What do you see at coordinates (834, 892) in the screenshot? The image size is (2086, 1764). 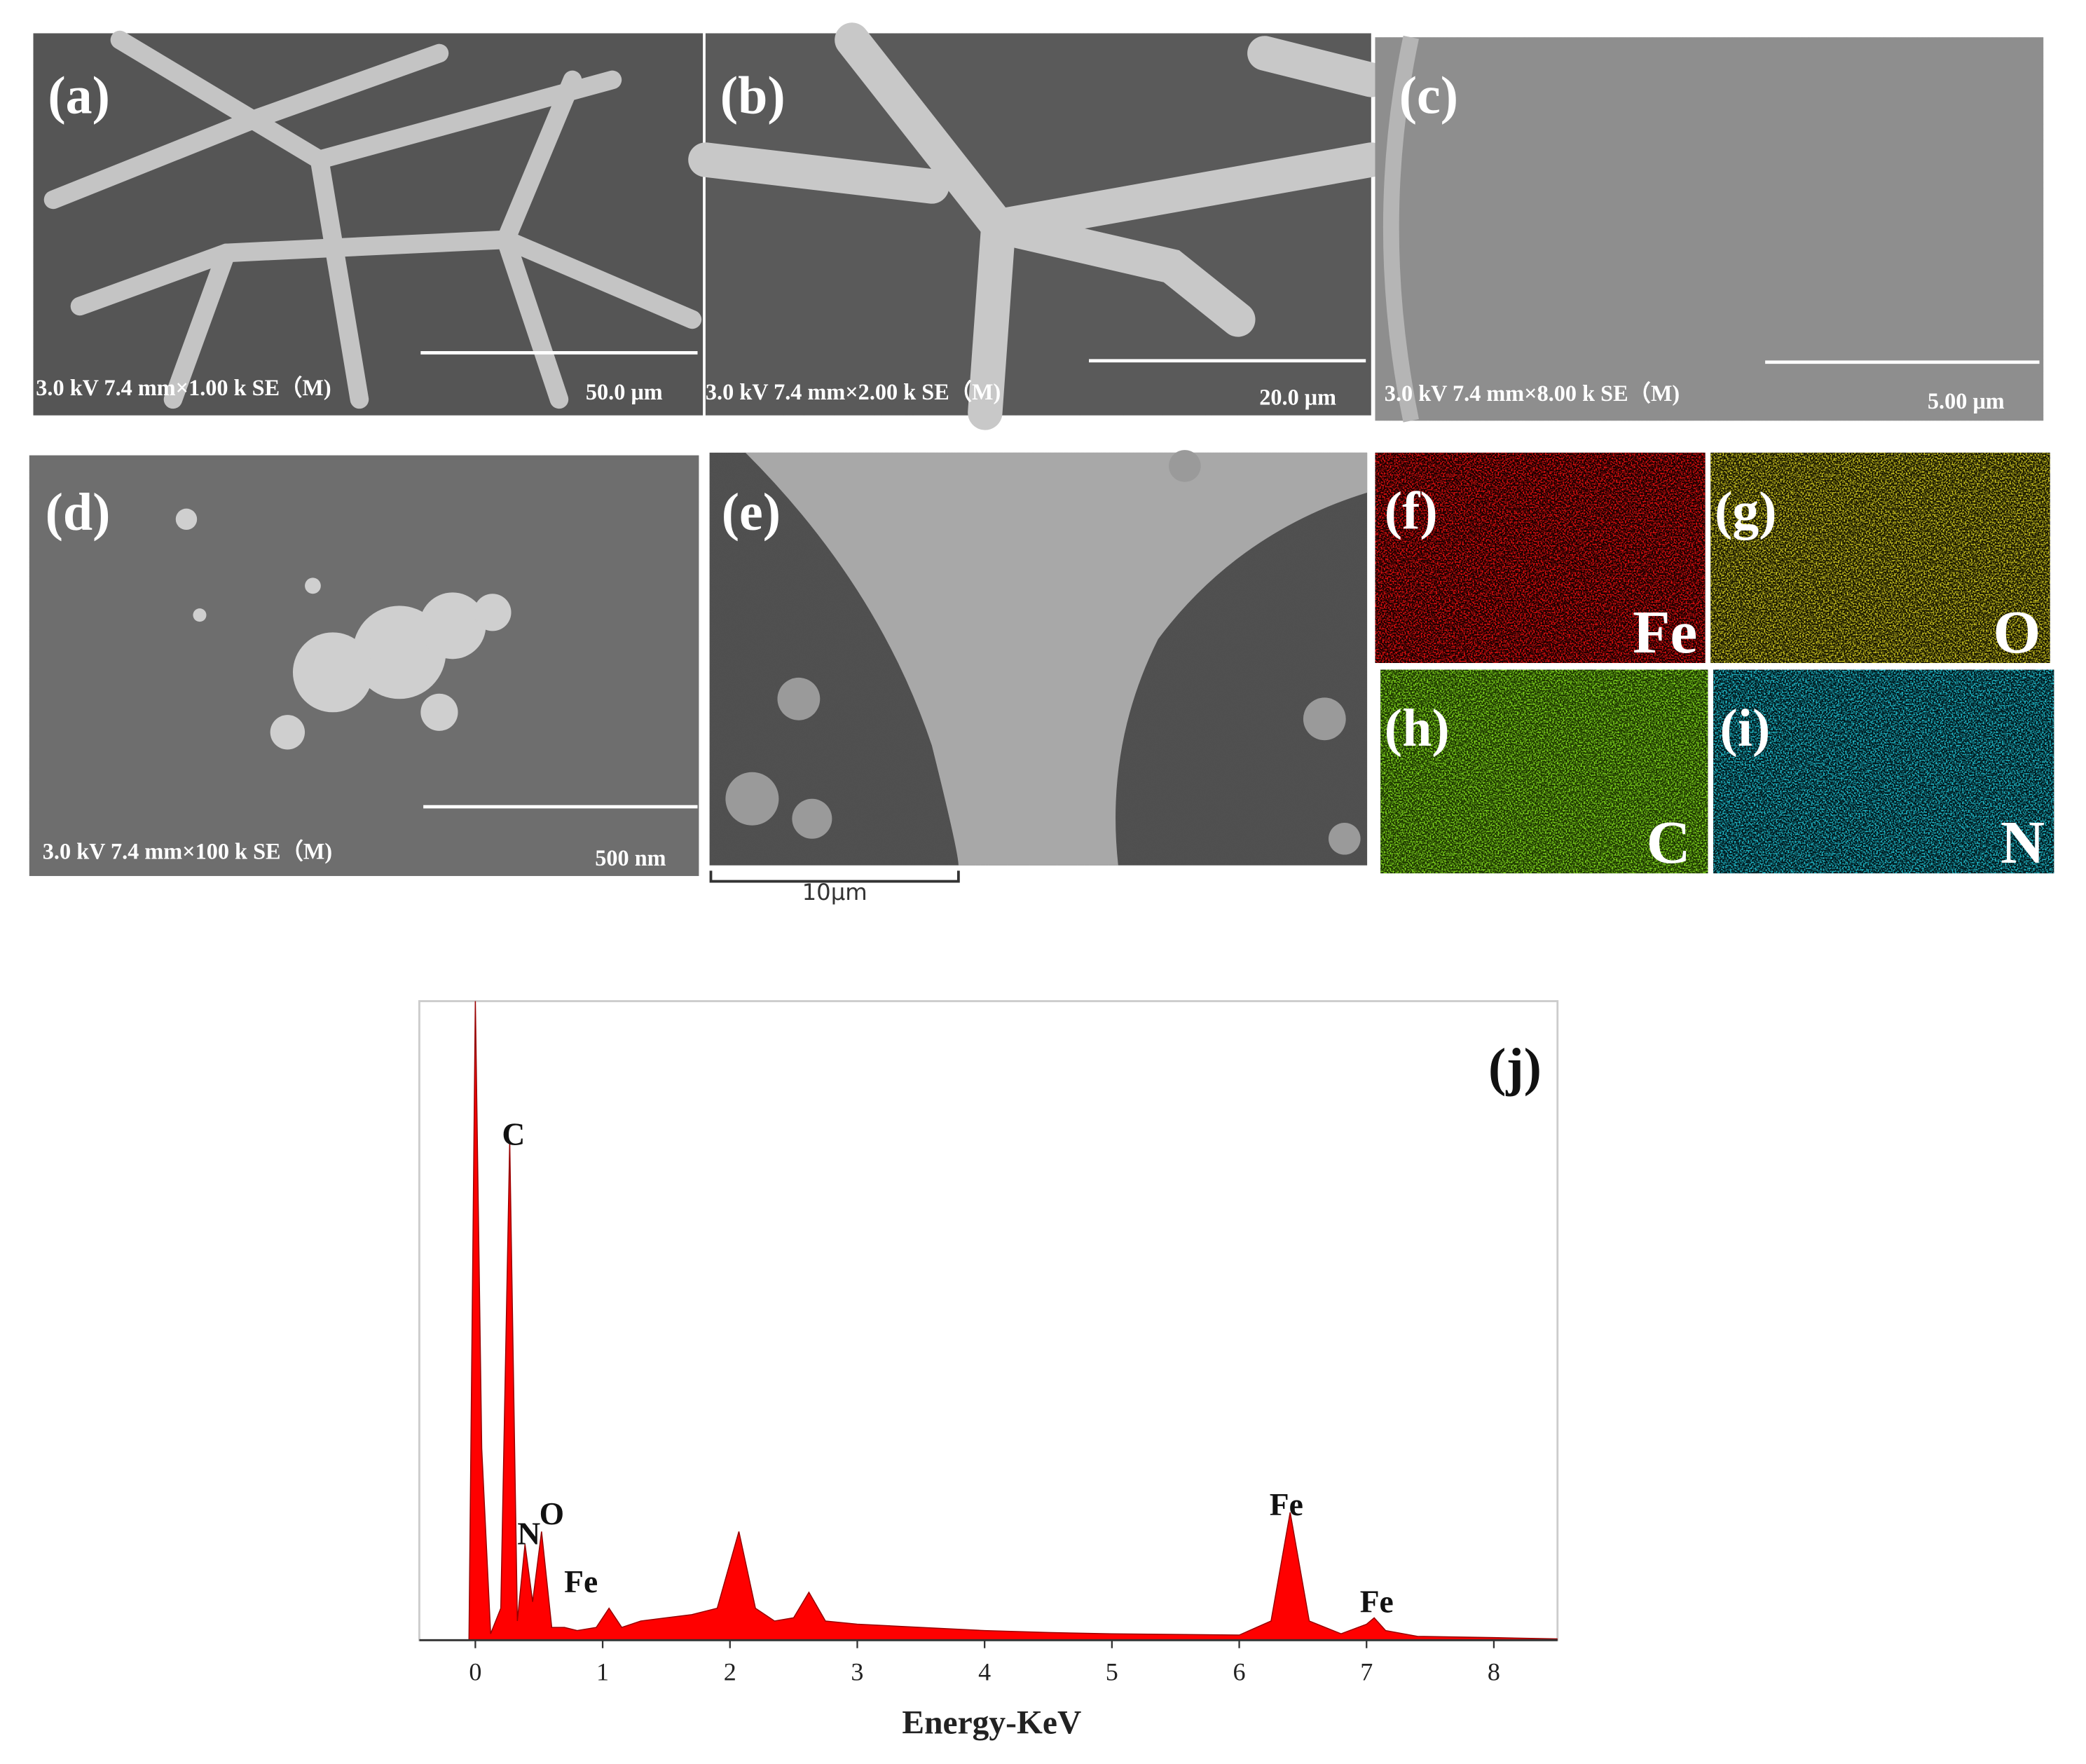 I see `scale-text: 10μm` at bounding box center [834, 892].